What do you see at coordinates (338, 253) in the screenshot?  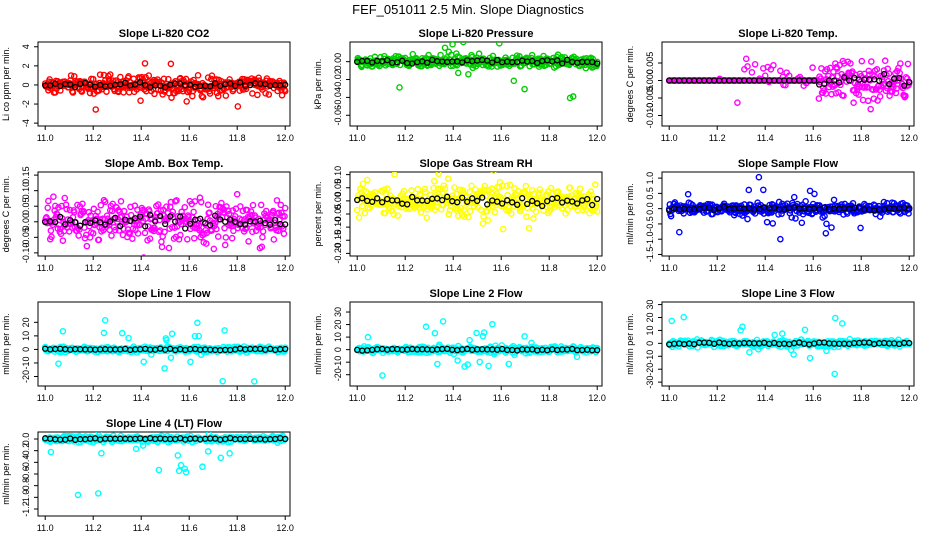 I see `y-tick-label: -0.20` at bounding box center [338, 253].